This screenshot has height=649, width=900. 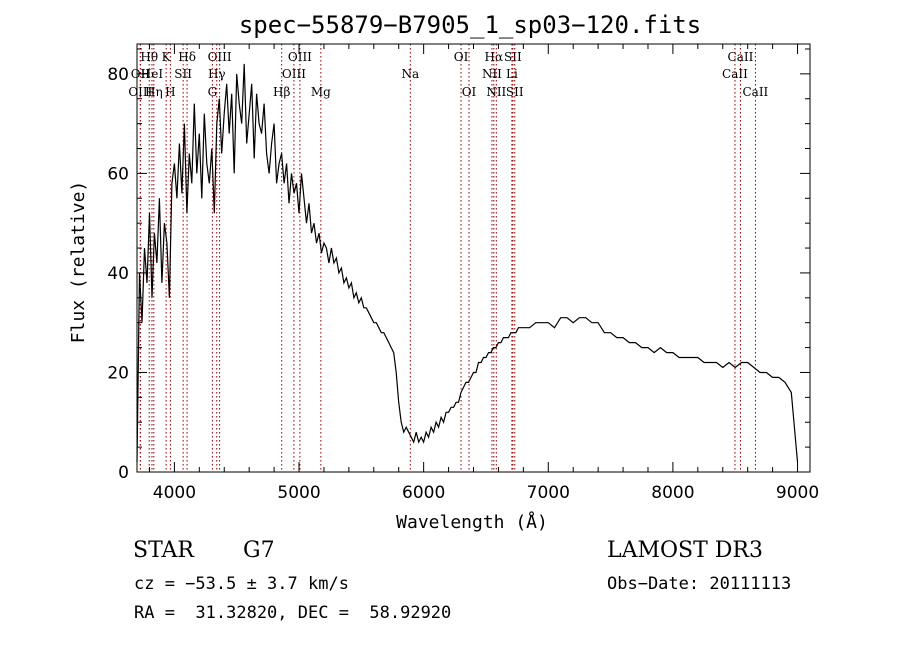 I want to click on y-tick-label: 20, so click(x=118, y=373).